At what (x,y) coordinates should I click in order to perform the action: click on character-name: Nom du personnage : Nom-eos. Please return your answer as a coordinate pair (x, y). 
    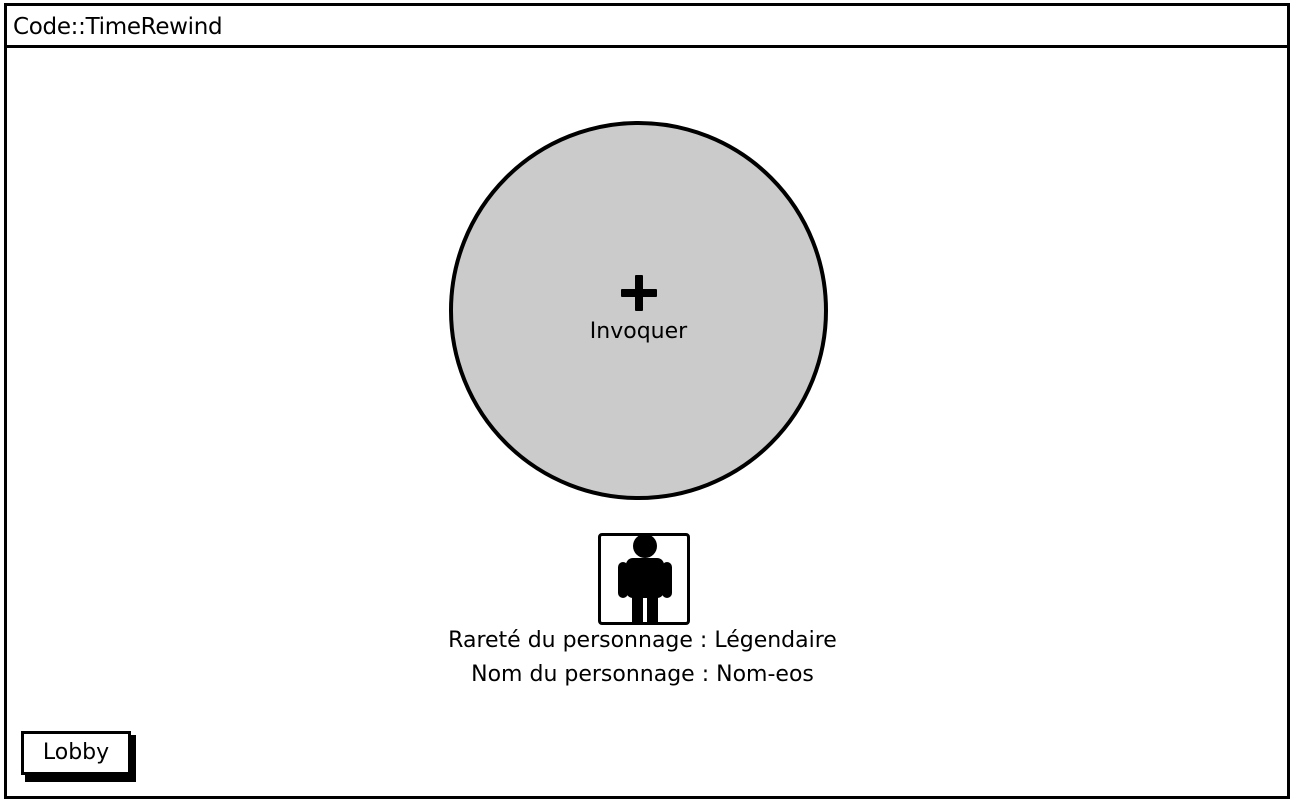
    Looking at the image, I should click on (642, 674).